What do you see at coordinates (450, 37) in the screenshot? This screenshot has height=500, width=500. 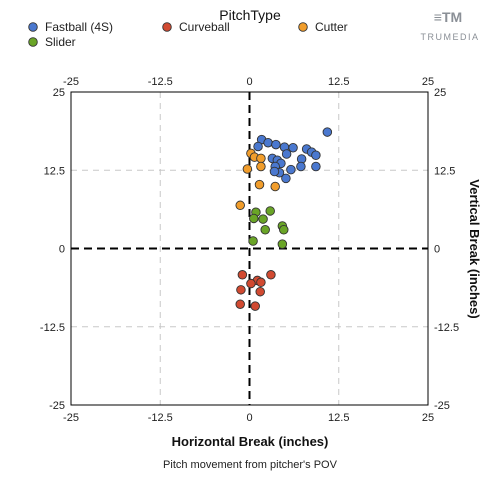 I see `trumedia-wordmark: TRUMEDIA` at bounding box center [450, 37].